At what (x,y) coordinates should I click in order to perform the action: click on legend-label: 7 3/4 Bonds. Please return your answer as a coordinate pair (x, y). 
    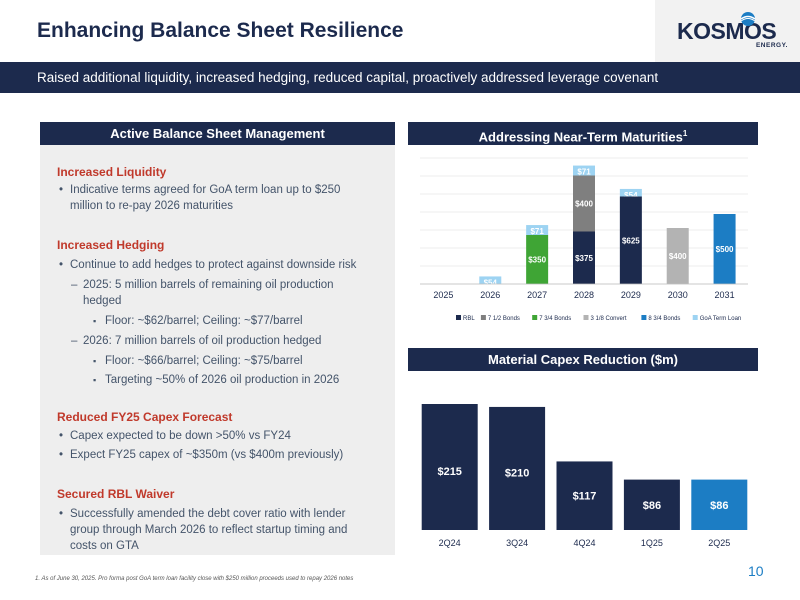
    Looking at the image, I should click on (555, 319).